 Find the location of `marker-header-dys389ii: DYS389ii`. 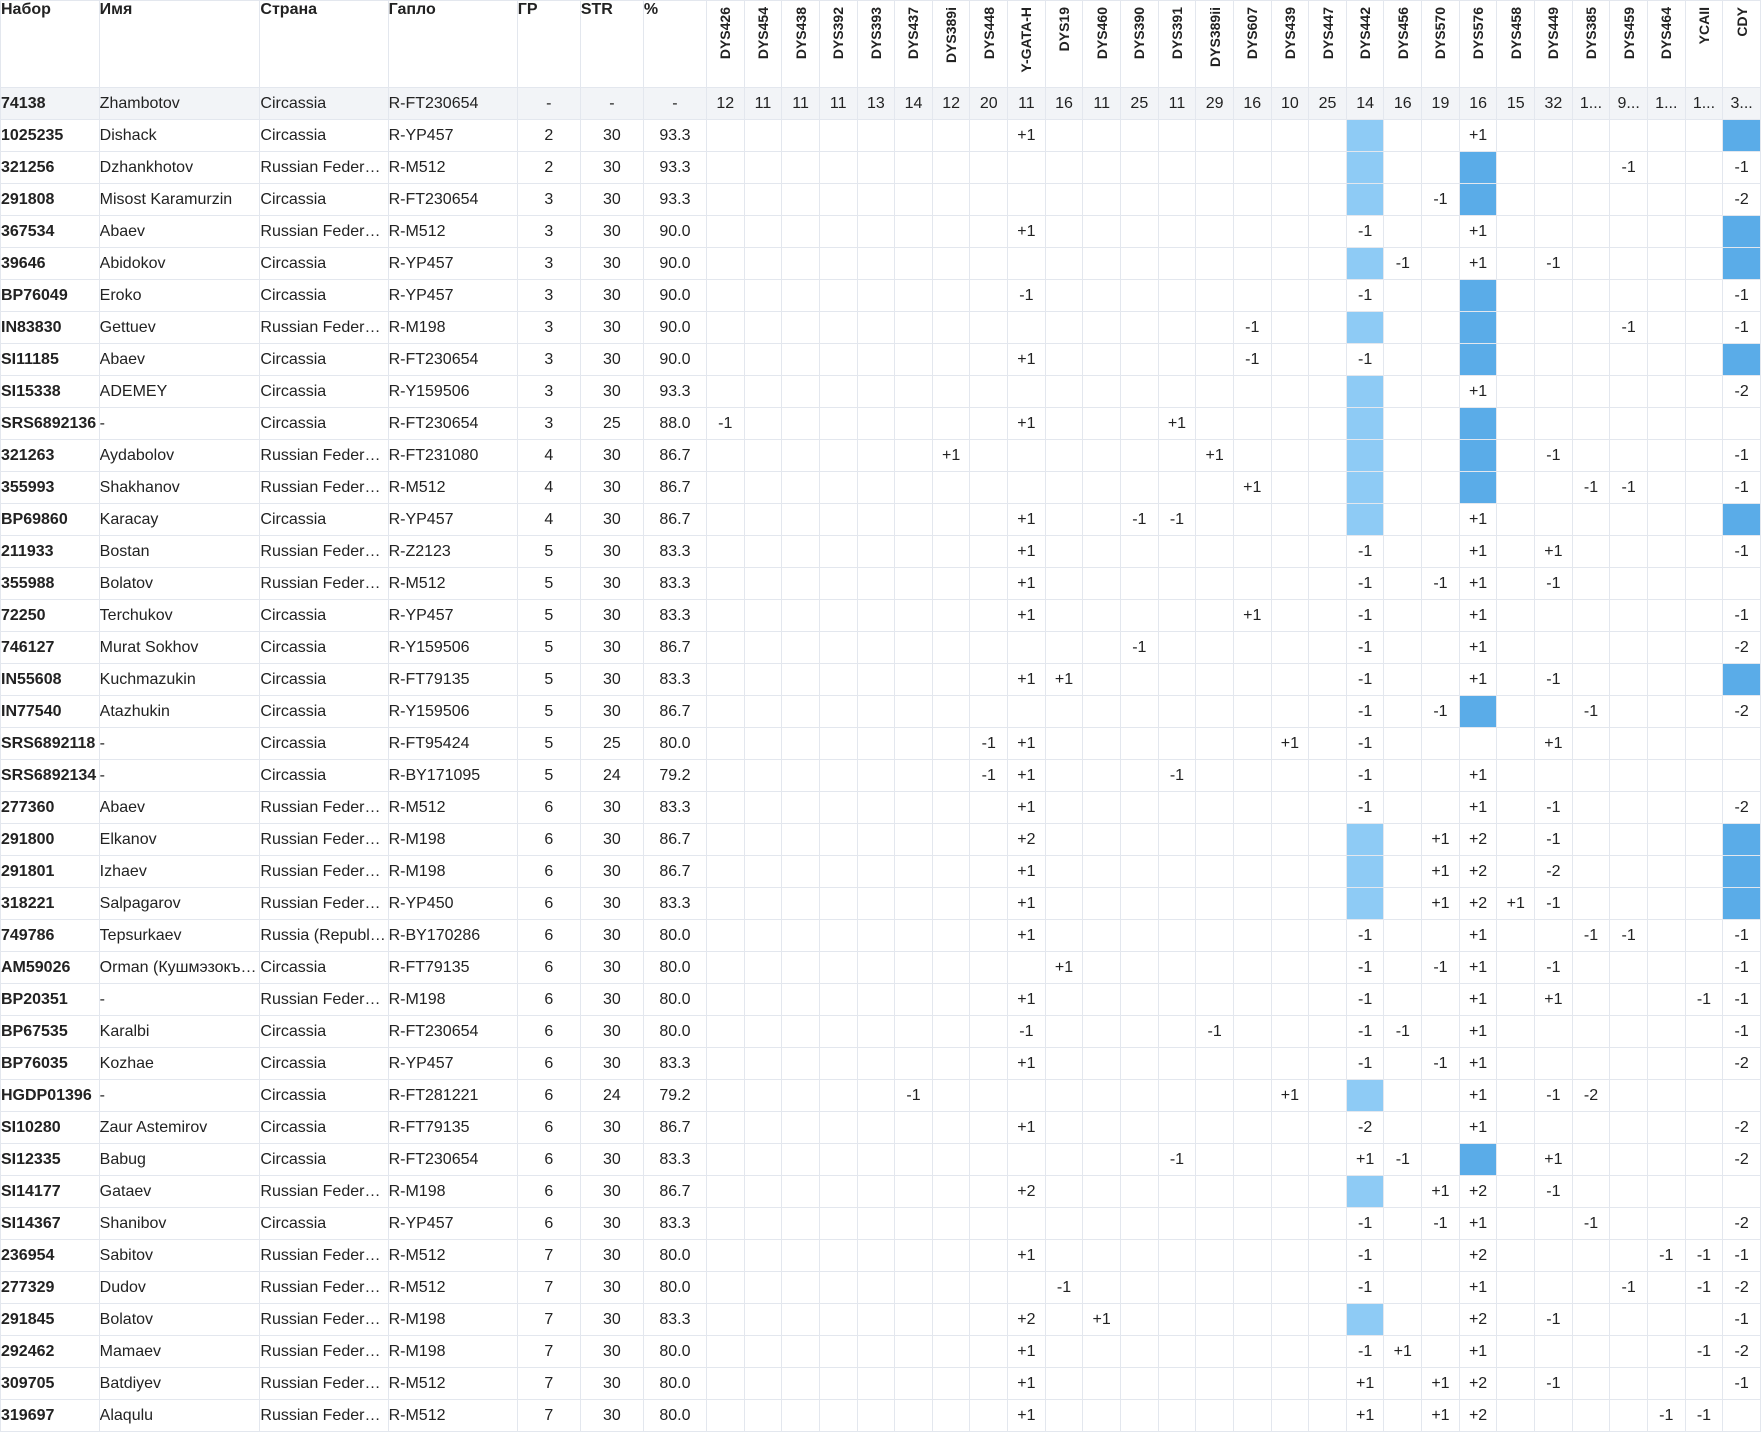

marker-header-dys389ii: DYS389ii is located at coordinates (1214, 44).